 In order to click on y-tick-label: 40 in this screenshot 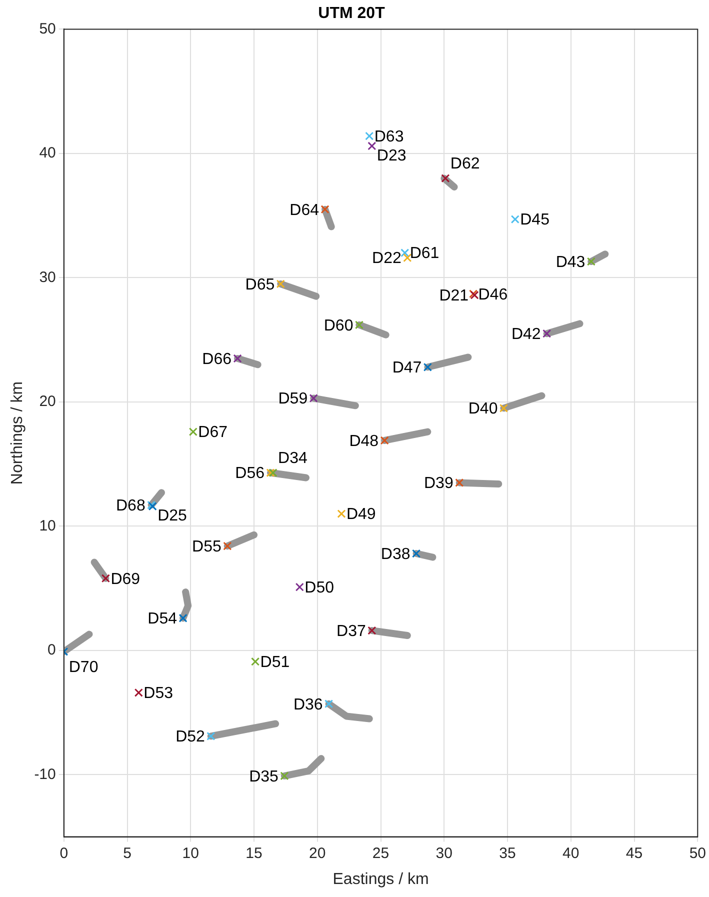, I will do `click(47, 153)`.